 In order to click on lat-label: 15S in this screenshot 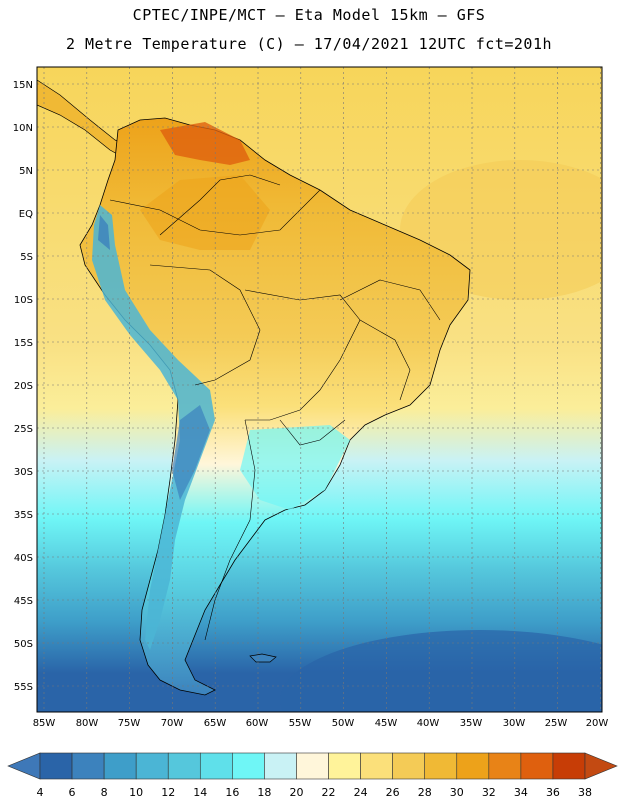, I will do `click(23, 343)`.